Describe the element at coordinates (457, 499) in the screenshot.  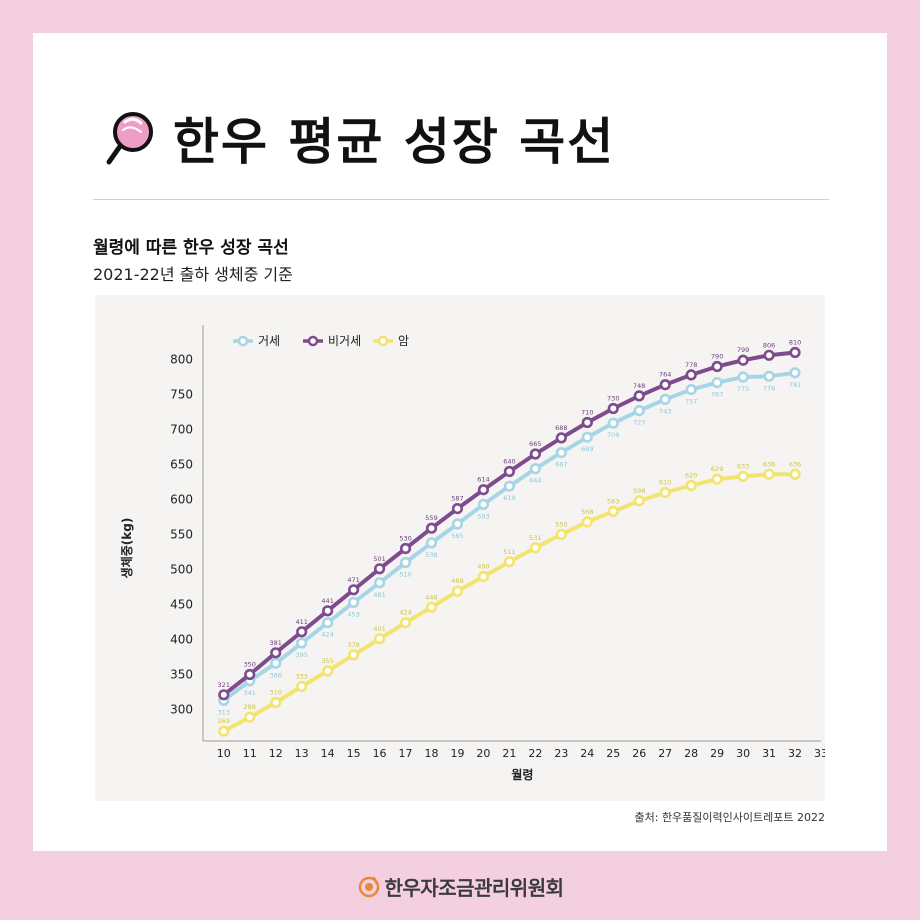
I see `data-label: 587` at that location.